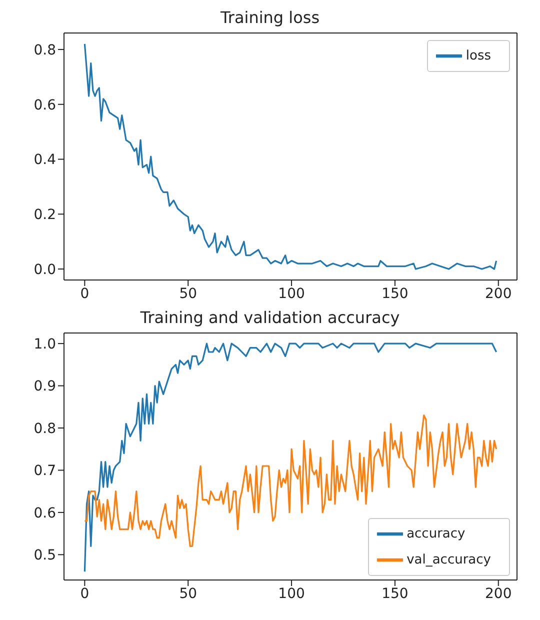 This screenshot has width=540, height=620. What do you see at coordinates (45, 270) in the screenshot?
I see `y-tick-label: 0.0` at bounding box center [45, 270].